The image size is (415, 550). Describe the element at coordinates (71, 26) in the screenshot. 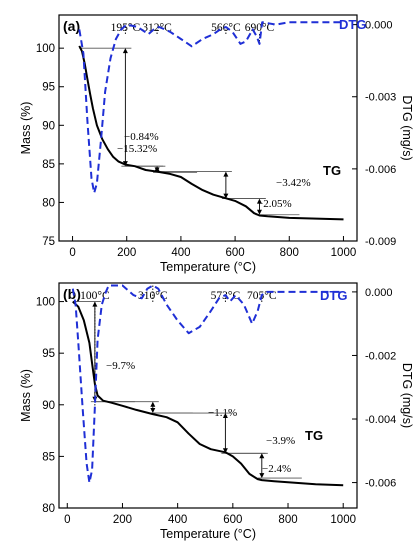

I see `panel-label: (a)` at that location.